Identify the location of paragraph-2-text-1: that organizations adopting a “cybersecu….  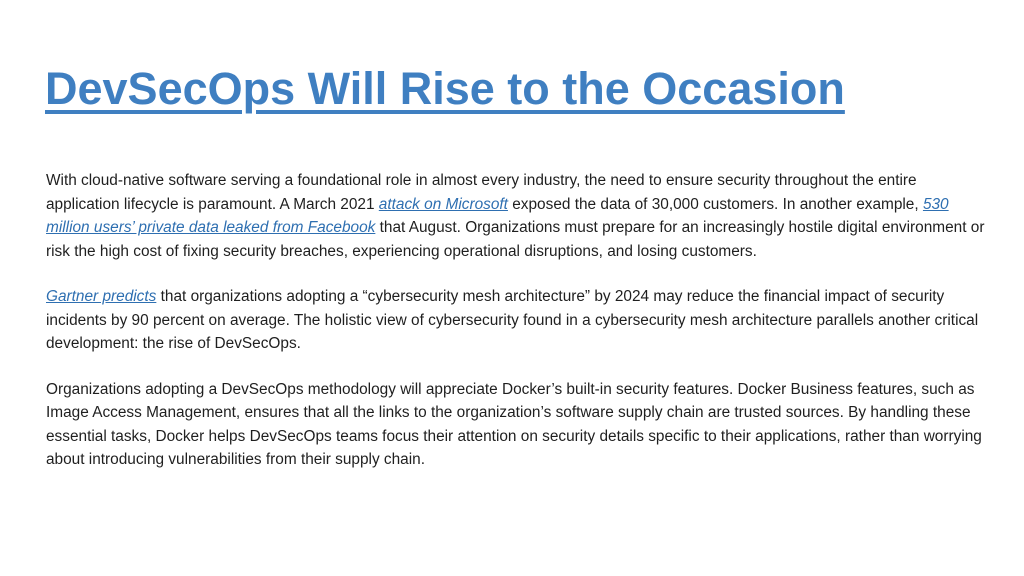
(512, 320).